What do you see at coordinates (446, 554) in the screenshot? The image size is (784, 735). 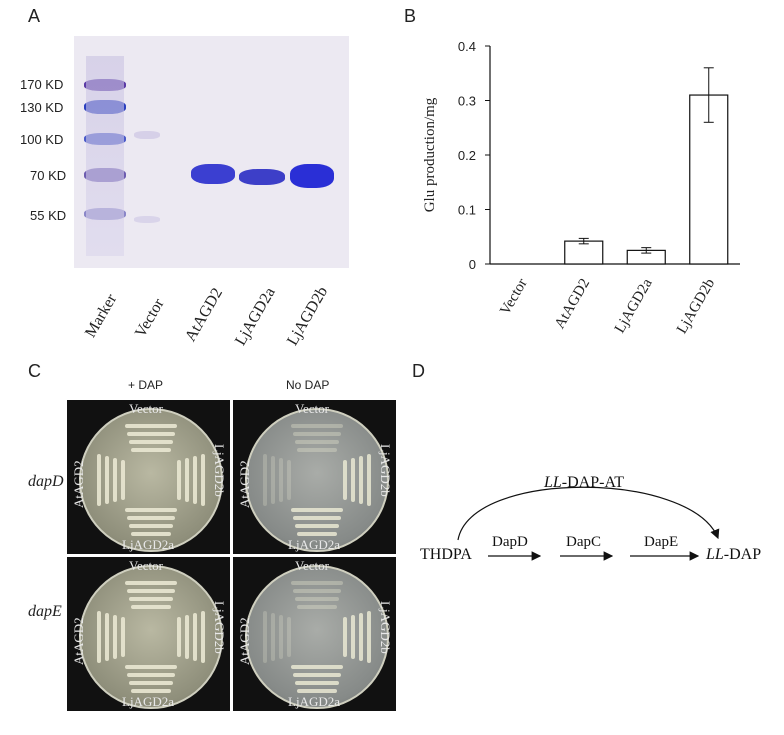 I see `substrate-thdpa: THDPA` at bounding box center [446, 554].